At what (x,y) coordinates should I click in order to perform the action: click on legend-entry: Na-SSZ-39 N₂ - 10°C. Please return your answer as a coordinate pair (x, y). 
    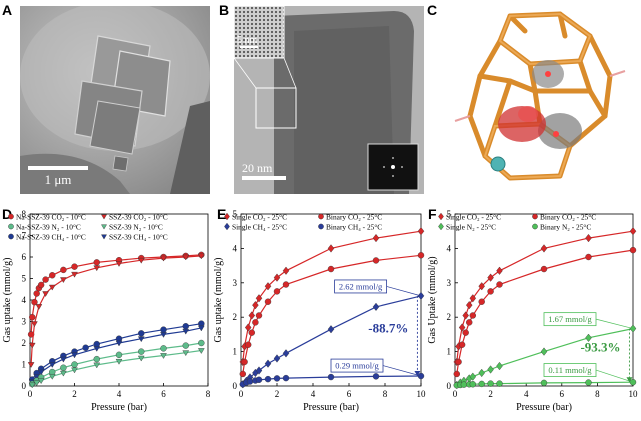
    Looking at the image, I should click on (48, 227).